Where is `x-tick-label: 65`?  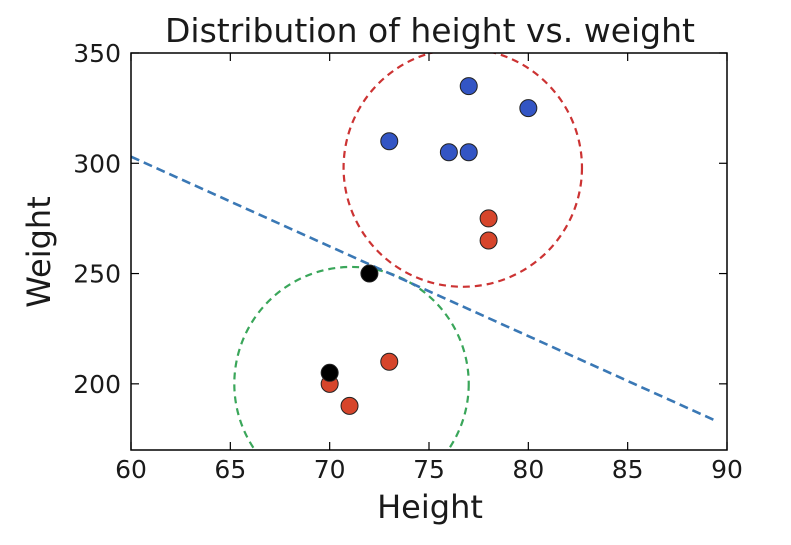
x-tick-label: 65 is located at coordinates (230, 469).